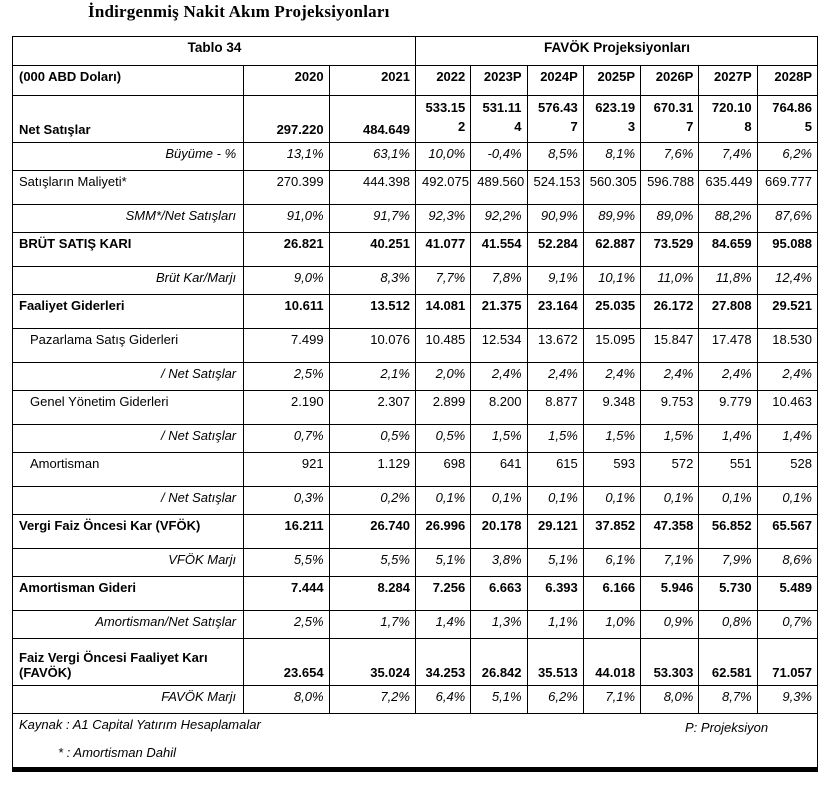 The height and width of the screenshot is (800, 830). What do you see at coordinates (728, 699) in the screenshot?
I see `value-cell: 8,7%` at bounding box center [728, 699].